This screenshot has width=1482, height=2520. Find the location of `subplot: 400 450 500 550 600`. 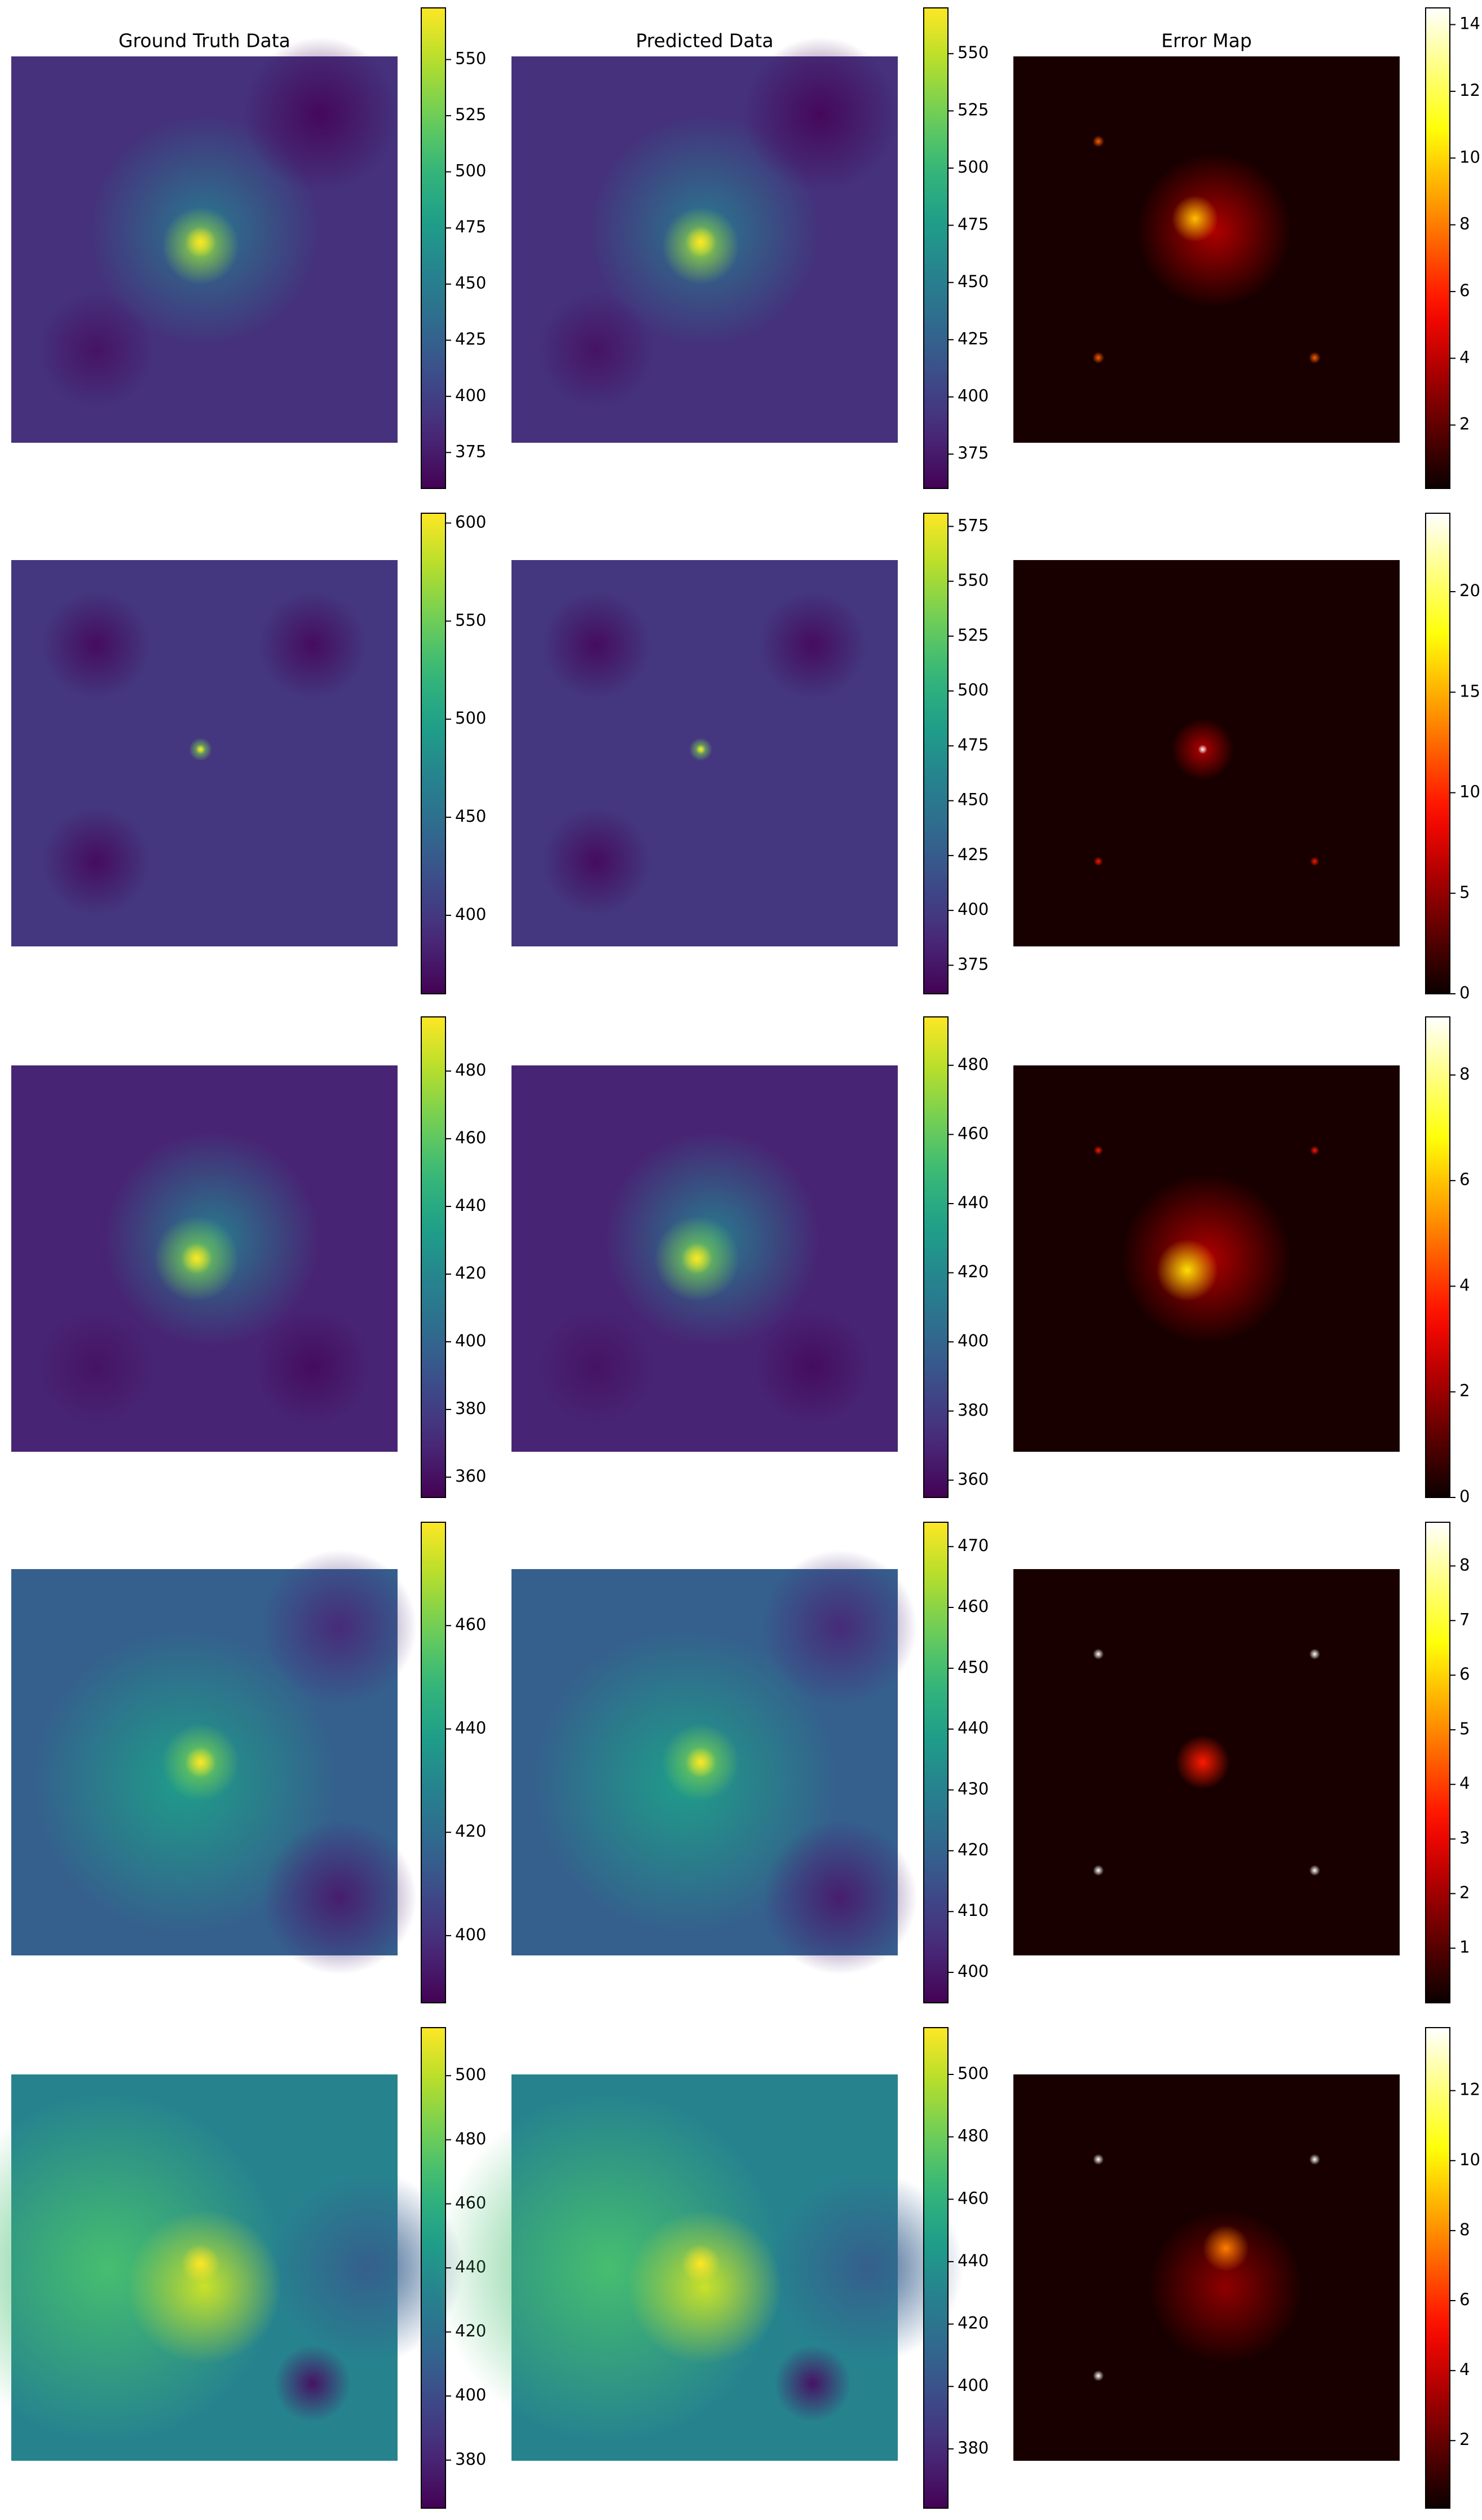

subplot: 400 450 500 550 600 is located at coordinates (248, 753).